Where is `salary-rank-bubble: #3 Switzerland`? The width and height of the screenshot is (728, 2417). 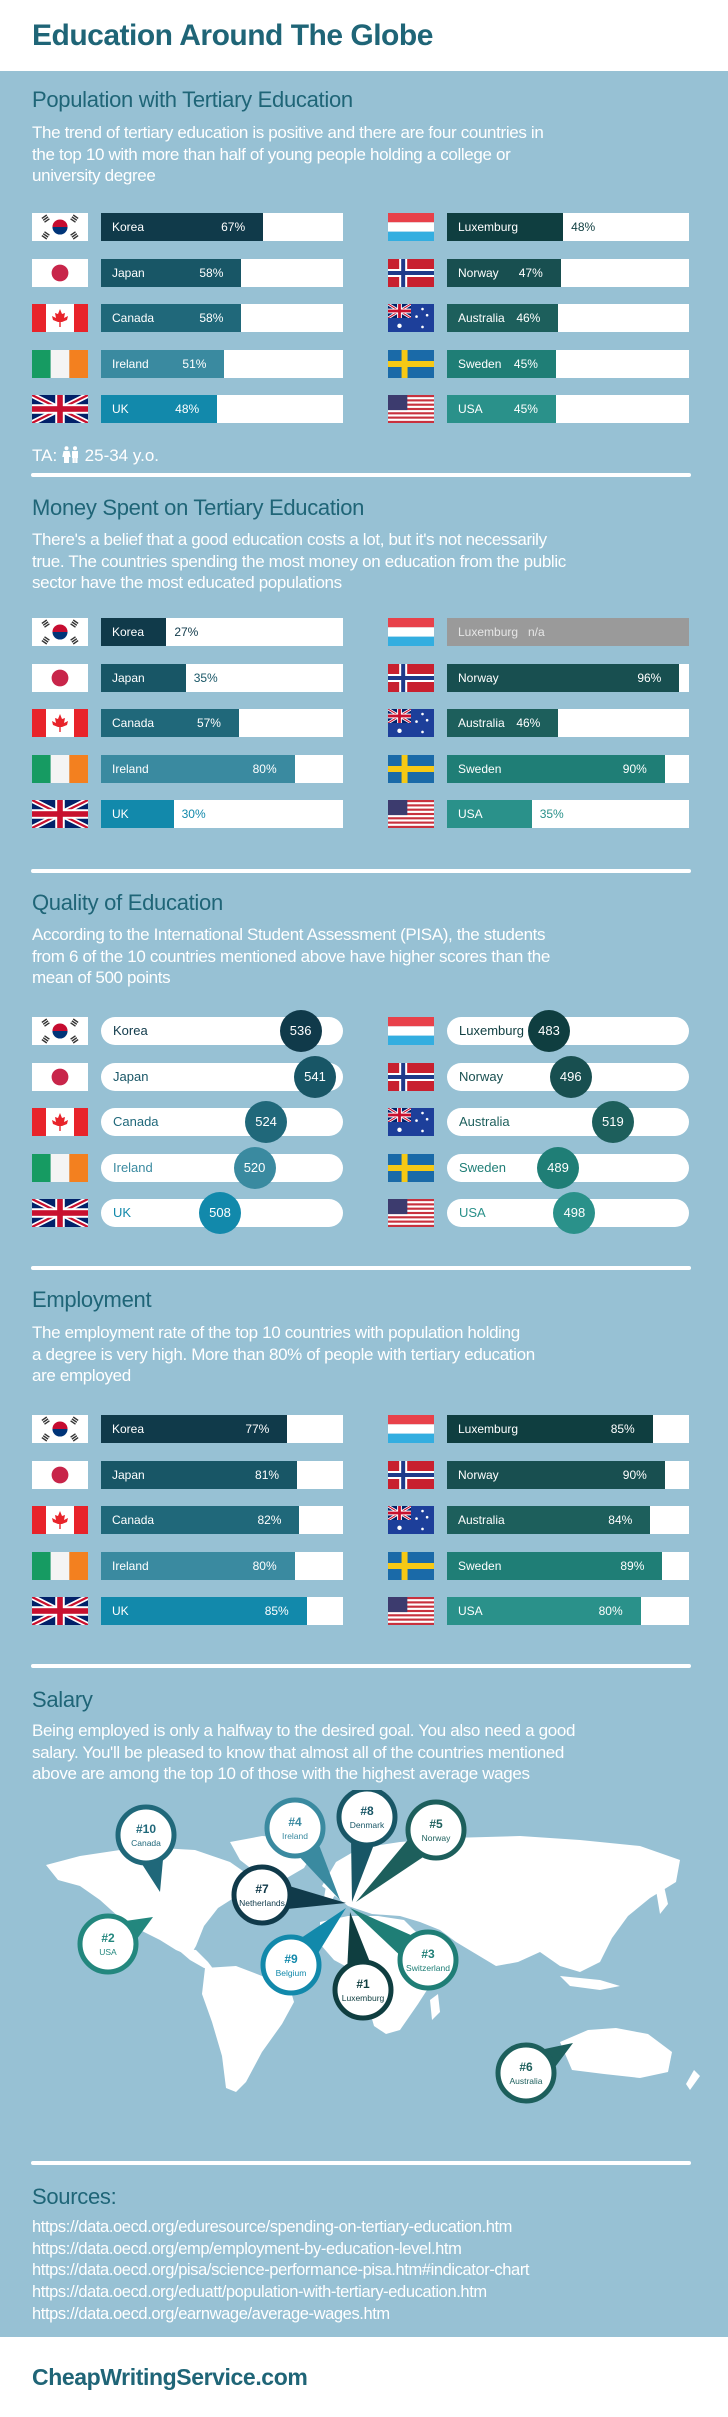
salary-rank-bubble: #3 Switzerland is located at coordinates (404, 1949).